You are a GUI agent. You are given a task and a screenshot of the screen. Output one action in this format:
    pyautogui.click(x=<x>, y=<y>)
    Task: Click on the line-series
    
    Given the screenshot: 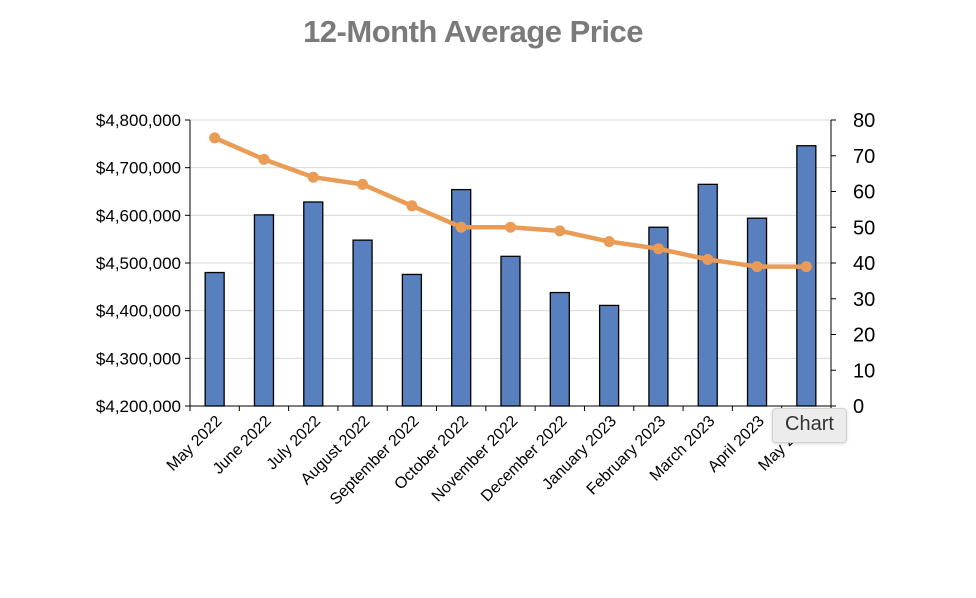 What is the action you would take?
    pyautogui.click(x=510, y=202)
    